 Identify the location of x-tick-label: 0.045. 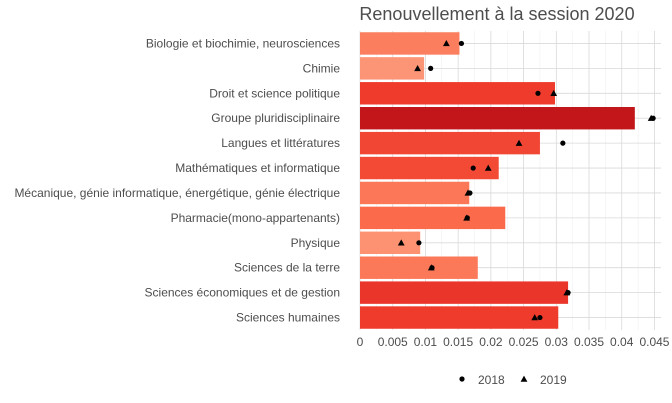
(654, 342).